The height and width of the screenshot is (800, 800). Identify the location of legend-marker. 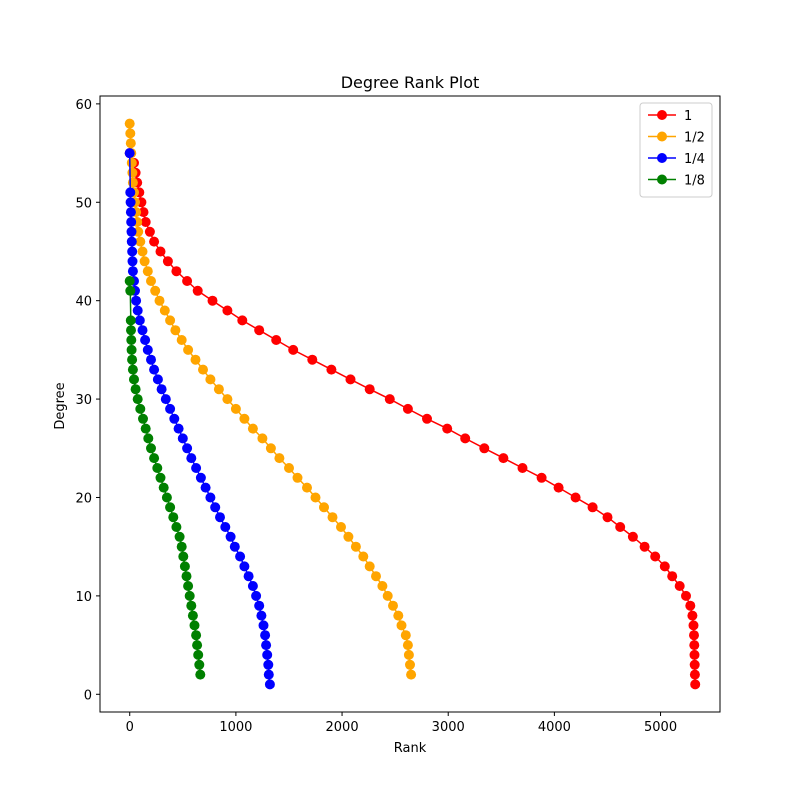
(662, 136).